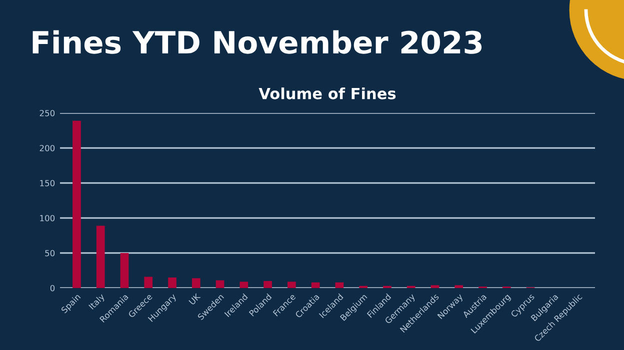 The height and width of the screenshot is (350, 624). I want to click on chart-subtitle: Volume of Fines, so click(327, 94).